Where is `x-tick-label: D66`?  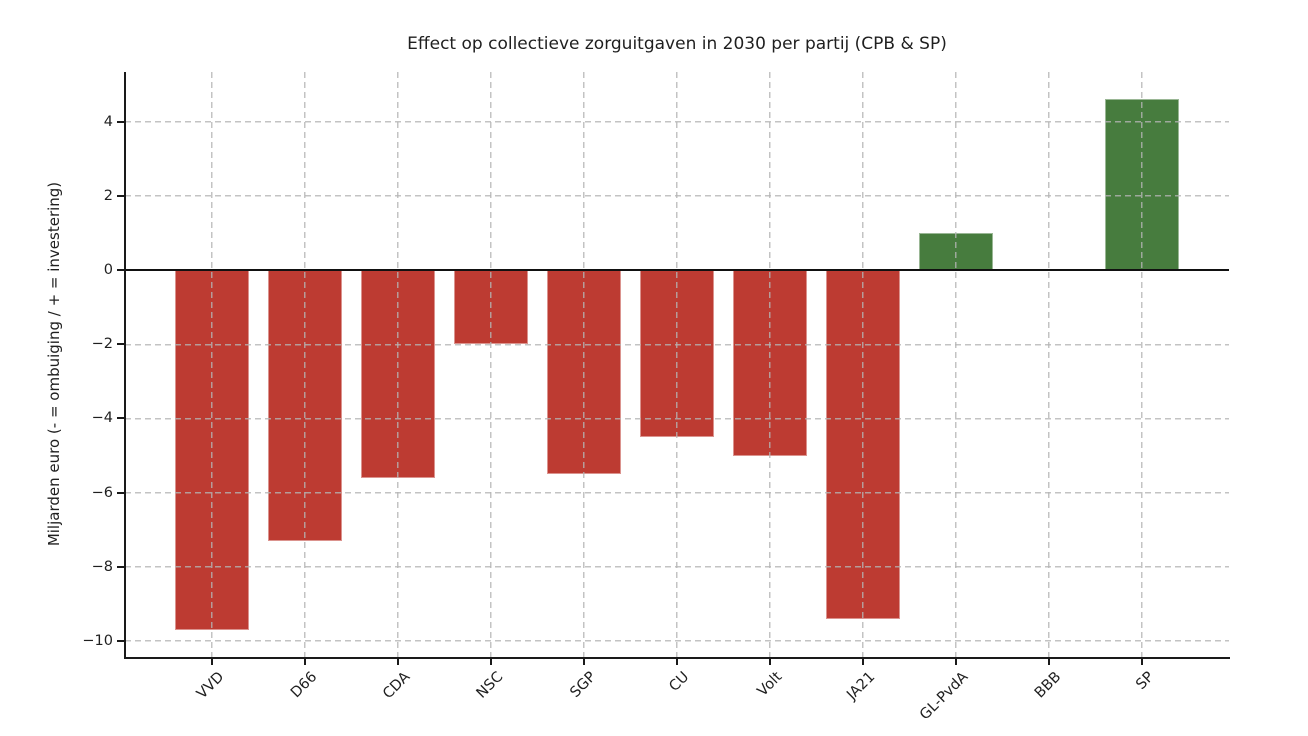 x-tick-label: D66 is located at coordinates (304, 685).